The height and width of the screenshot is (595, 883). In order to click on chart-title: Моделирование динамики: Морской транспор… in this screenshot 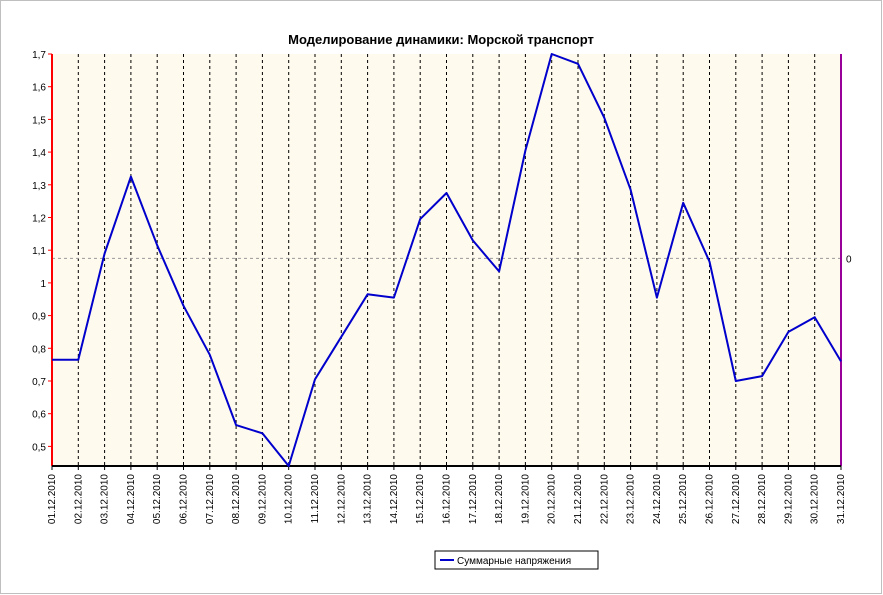, I will do `click(441, 39)`.